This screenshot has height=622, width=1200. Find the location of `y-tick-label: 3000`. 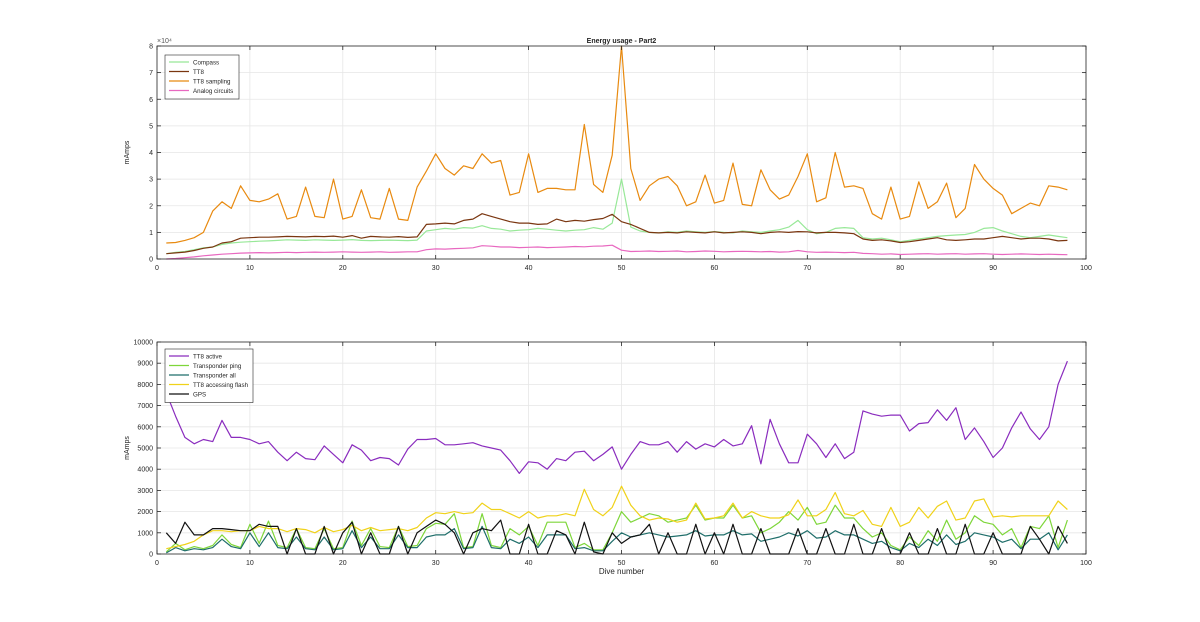

y-tick-label: 3000 is located at coordinates (145, 491).